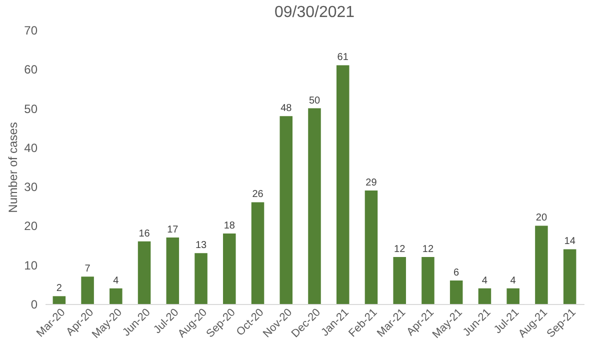  What do you see at coordinates (87, 269) in the screenshot?
I see `data-label: 7` at bounding box center [87, 269].